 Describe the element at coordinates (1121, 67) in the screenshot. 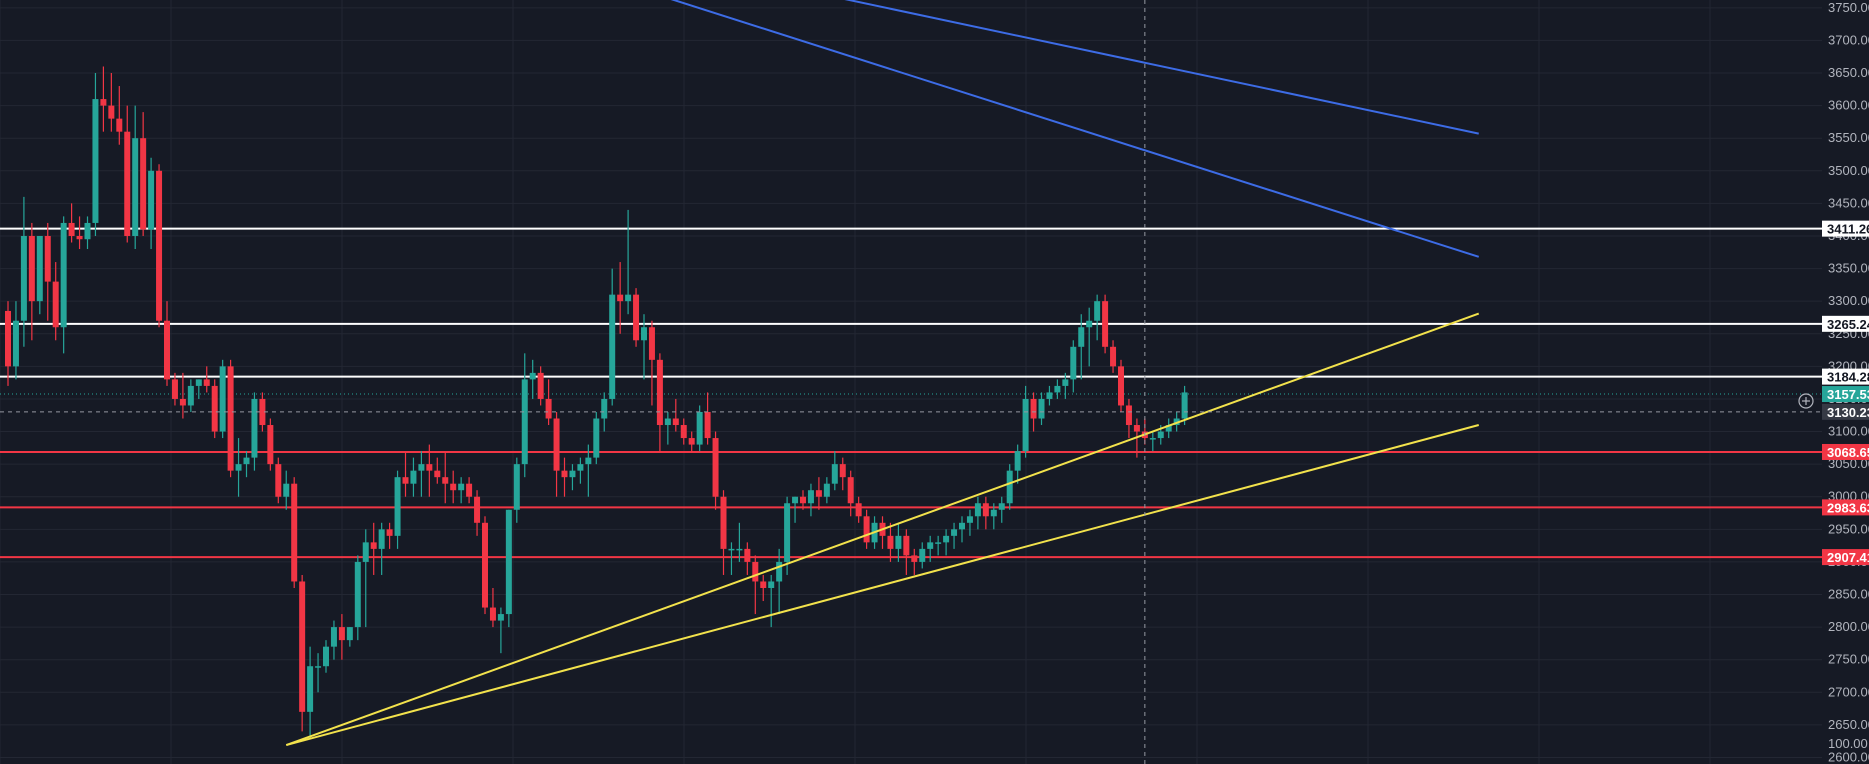

I see `trendline` at that location.